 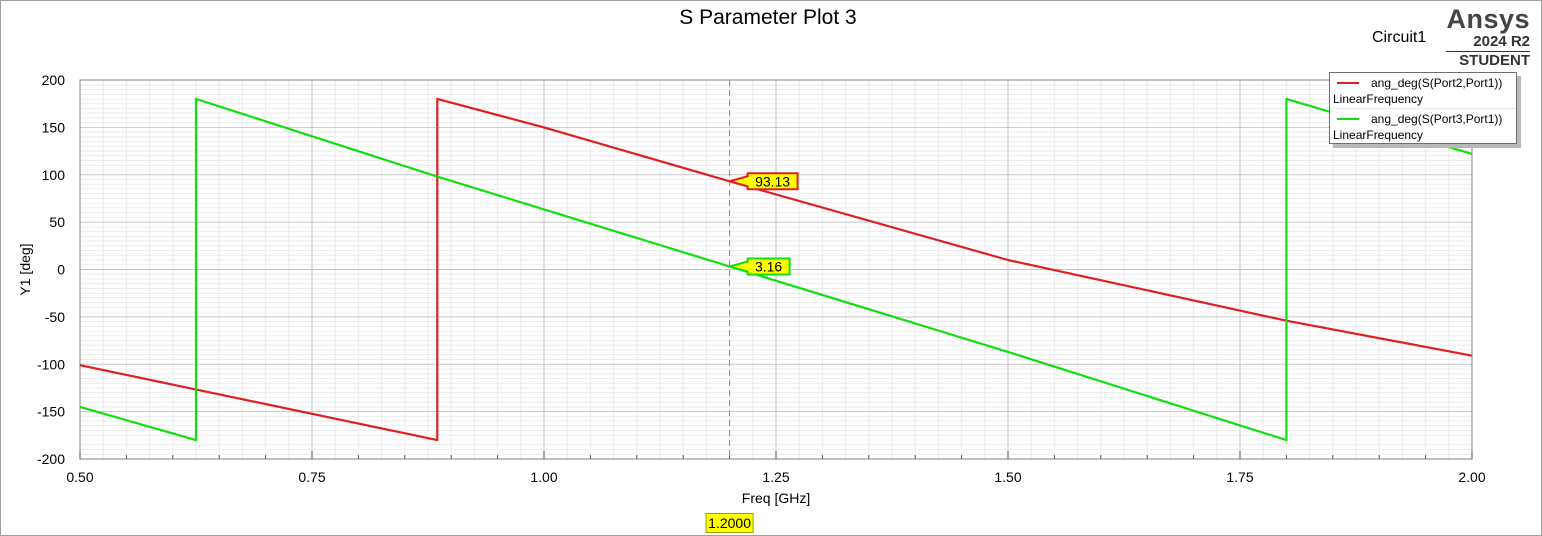 I want to click on x-tick-label: 0.50, so click(x=79, y=477).